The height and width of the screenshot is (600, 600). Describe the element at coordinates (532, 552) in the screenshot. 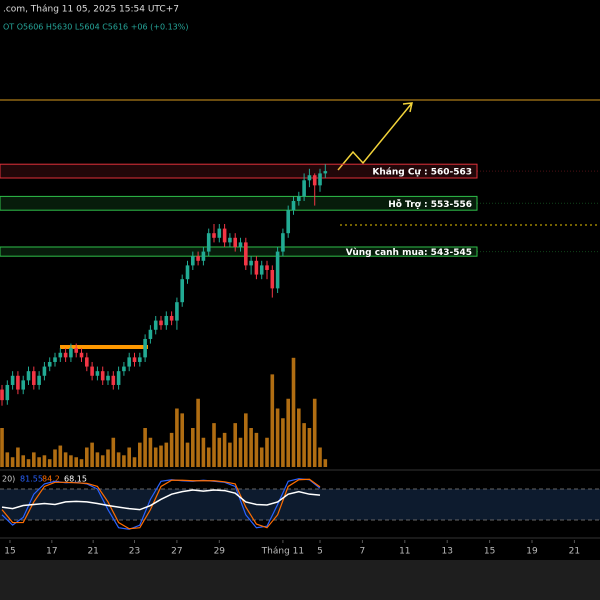

I see `x-tick-label: 19` at that location.